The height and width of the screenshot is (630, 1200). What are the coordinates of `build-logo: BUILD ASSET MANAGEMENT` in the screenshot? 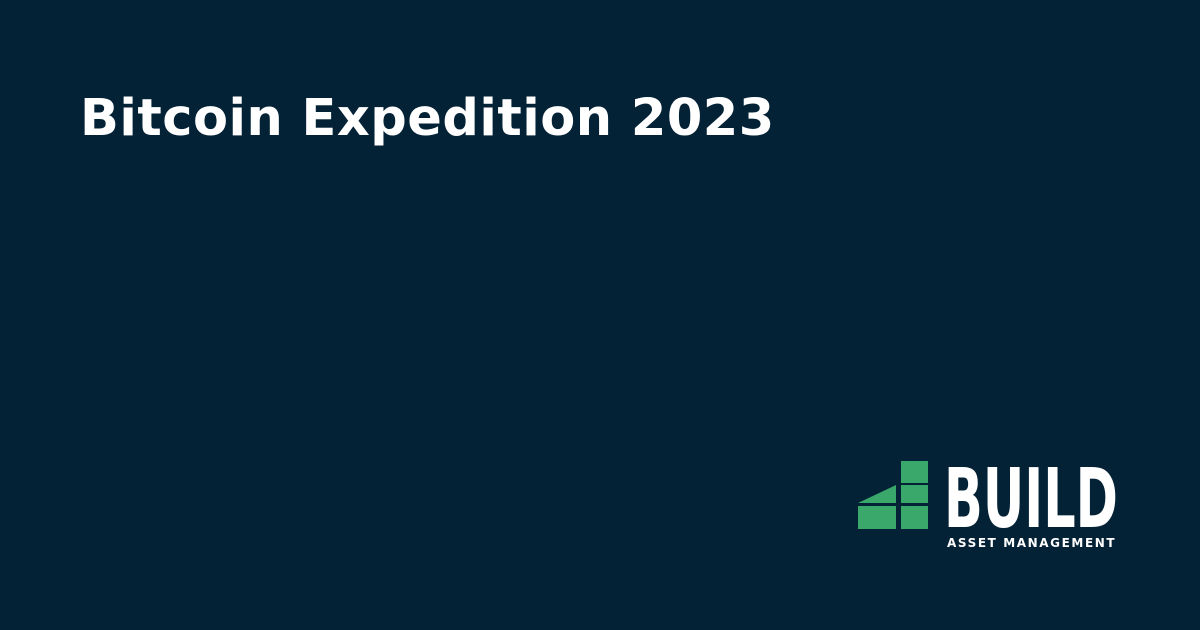 It's located at (991, 506).